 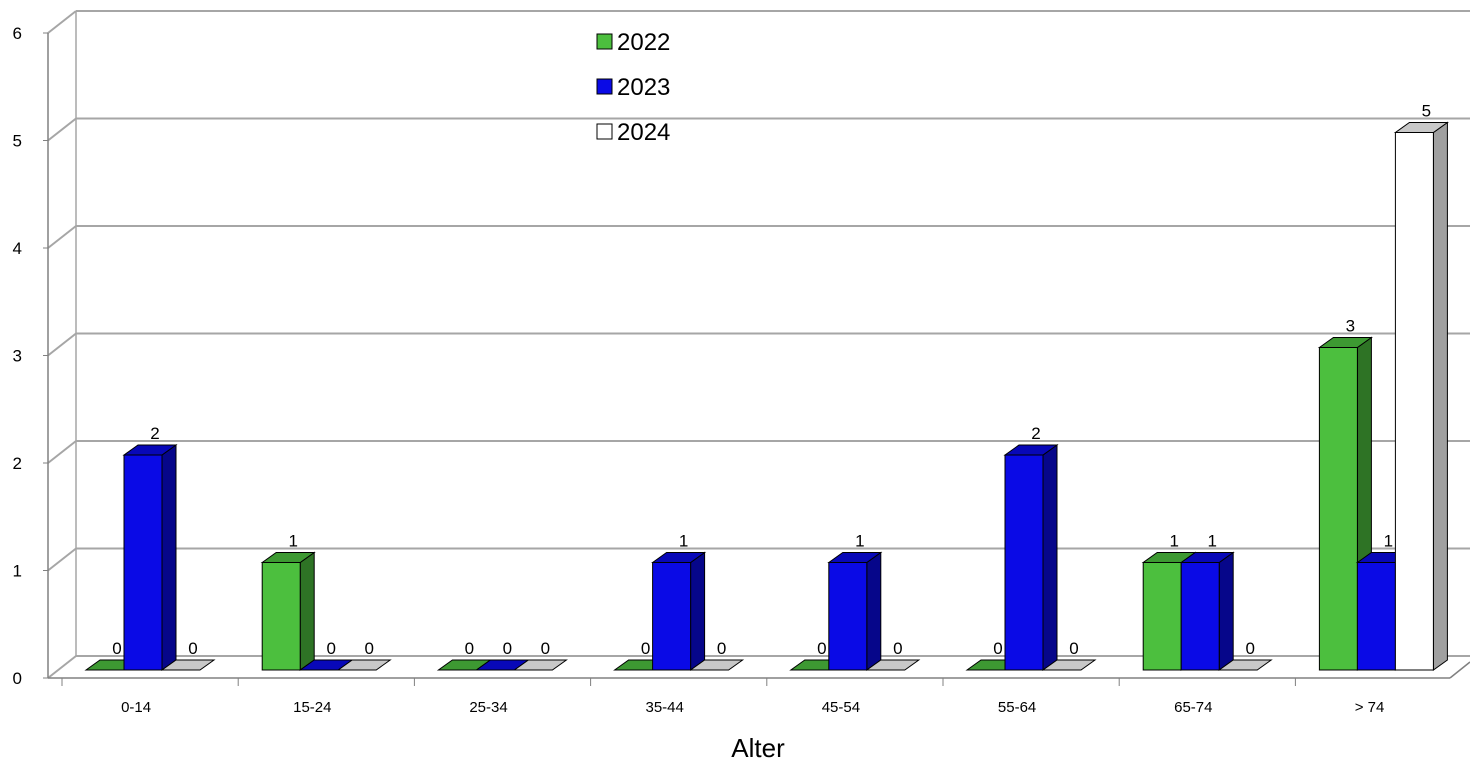 I want to click on x-tick-label-7: > 74, so click(x=1370, y=707).